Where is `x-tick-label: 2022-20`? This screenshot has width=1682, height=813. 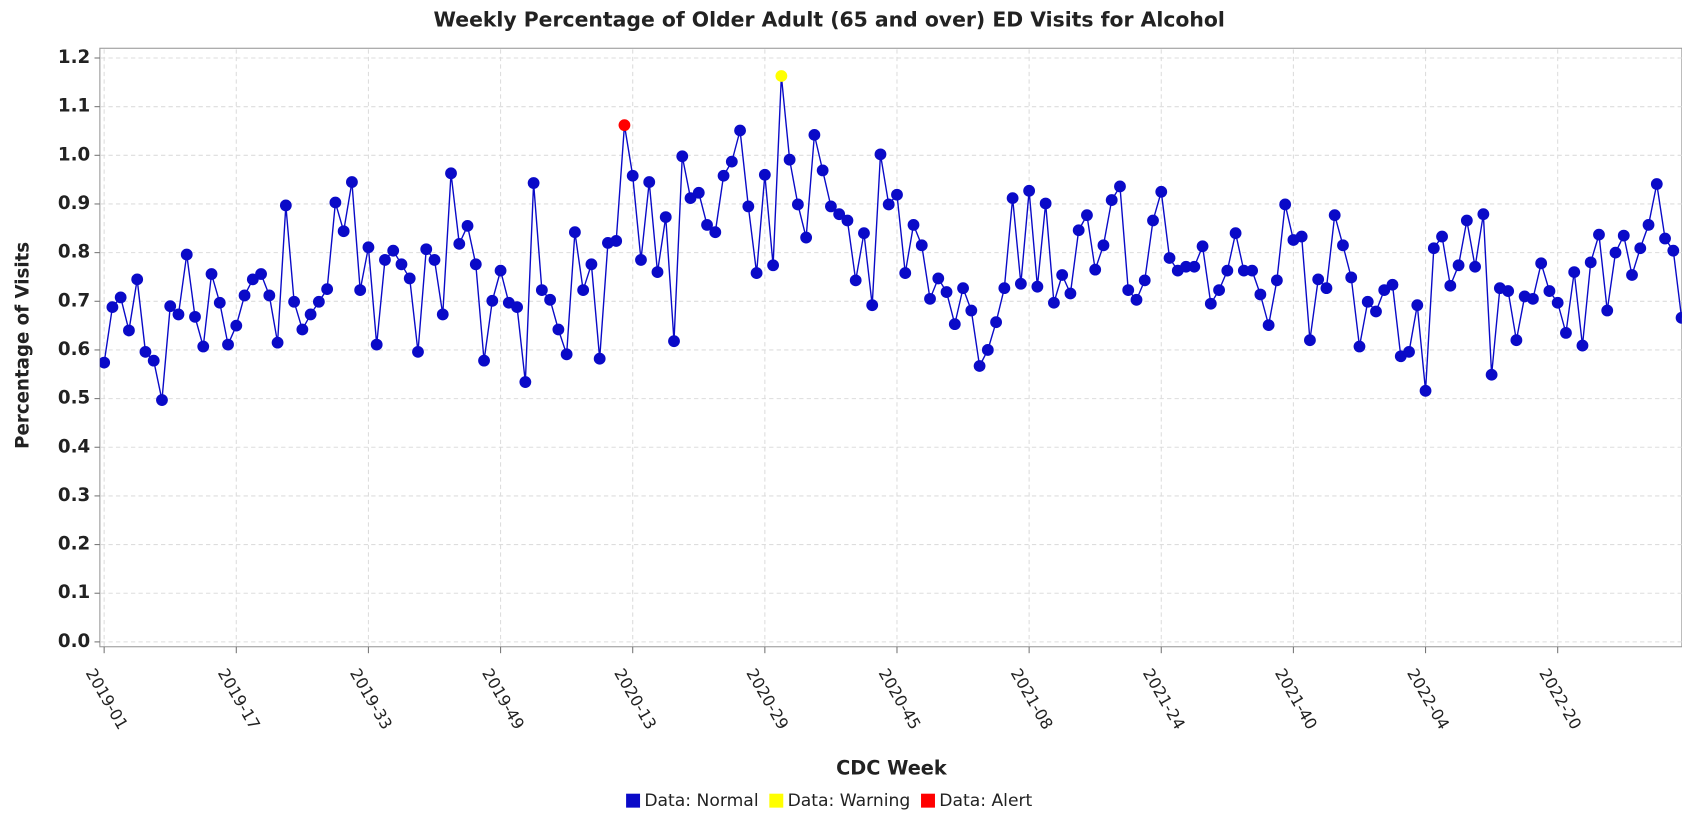
x-tick-label: 2022-20 is located at coordinates (1560, 699).